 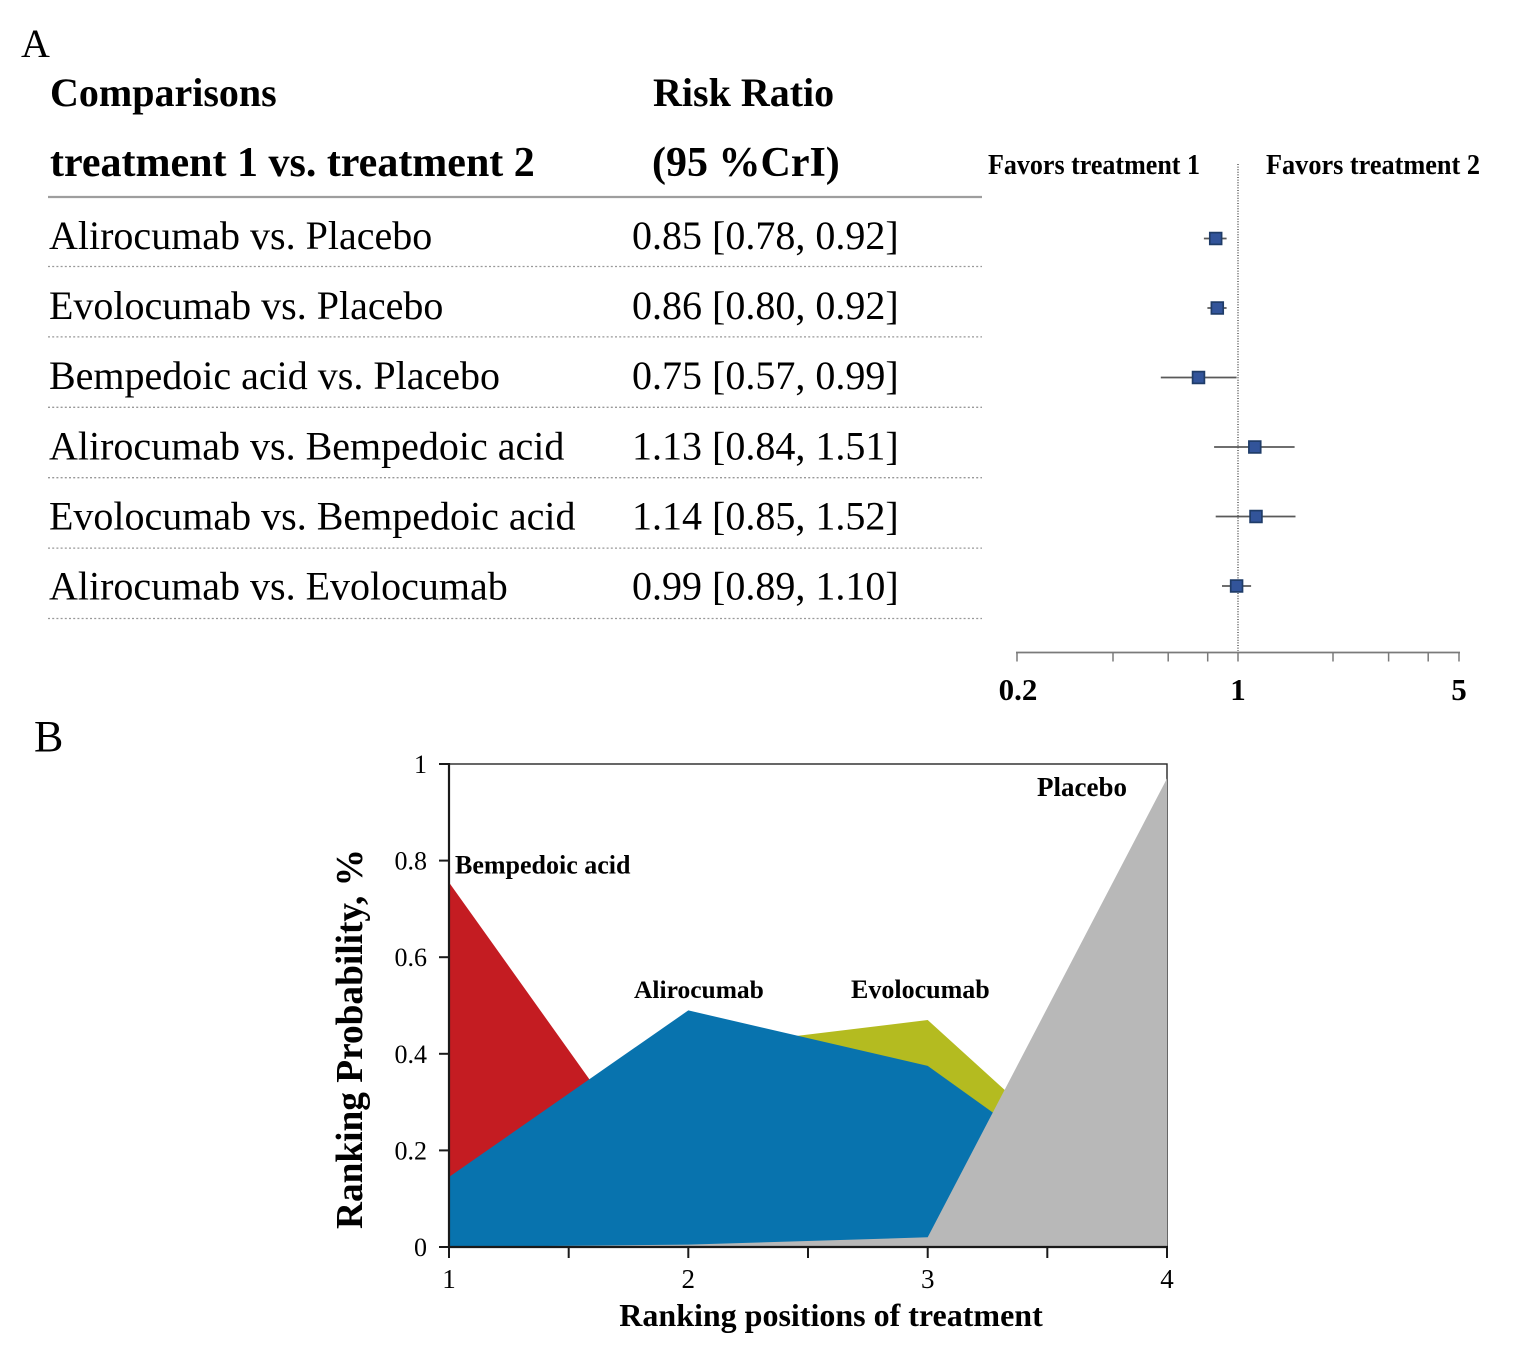 I want to click on svg-text: Ranking Probability, %, so click(x=350, y=1039).